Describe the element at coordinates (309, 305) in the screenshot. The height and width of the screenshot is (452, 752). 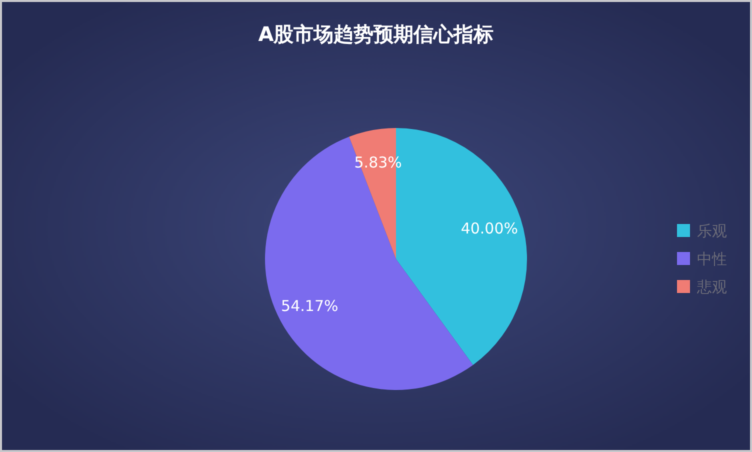
I see `data-label: 54.17%` at that location.